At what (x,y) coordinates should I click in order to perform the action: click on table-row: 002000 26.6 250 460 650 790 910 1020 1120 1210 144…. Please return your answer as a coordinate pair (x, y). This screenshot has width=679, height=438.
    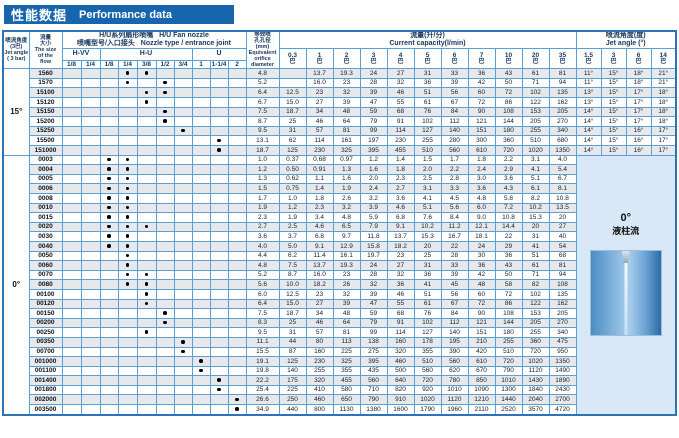
    Looking at the image, I should click on (339, 400).